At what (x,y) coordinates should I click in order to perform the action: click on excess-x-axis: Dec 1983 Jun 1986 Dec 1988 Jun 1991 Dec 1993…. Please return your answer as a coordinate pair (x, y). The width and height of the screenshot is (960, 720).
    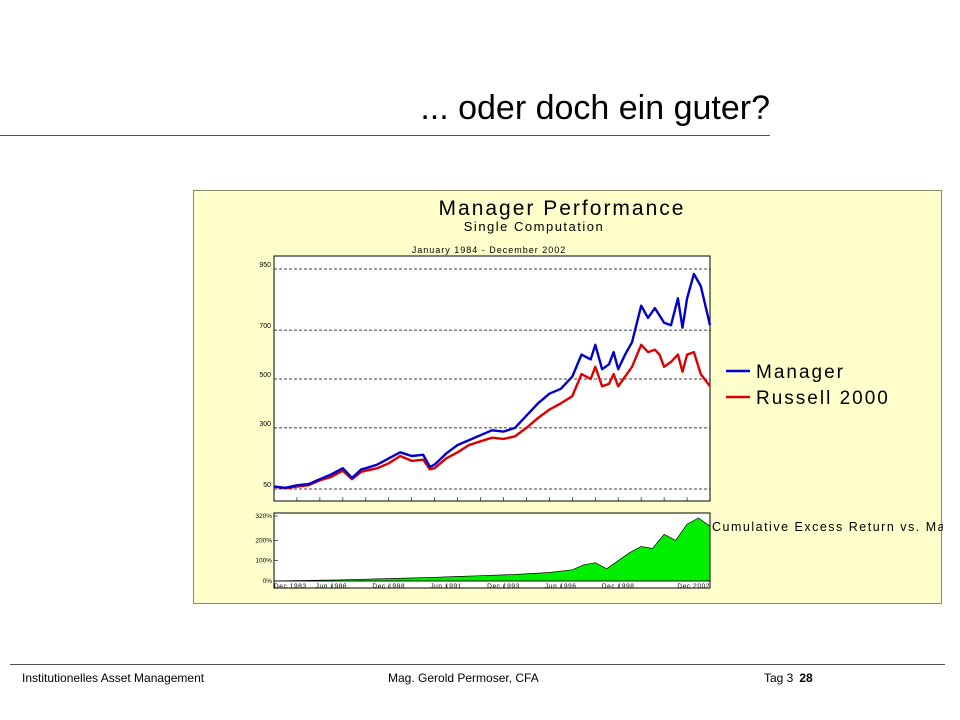
    Looking at the image, I should click on (492, 586).